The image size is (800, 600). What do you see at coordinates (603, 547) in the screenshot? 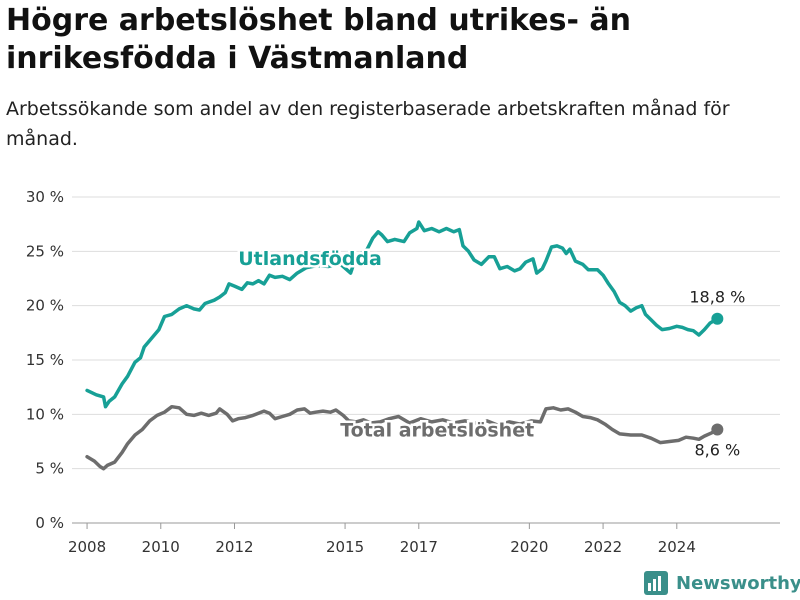
I see `x-tick-label: 2022` at bounding box center [603, 547].